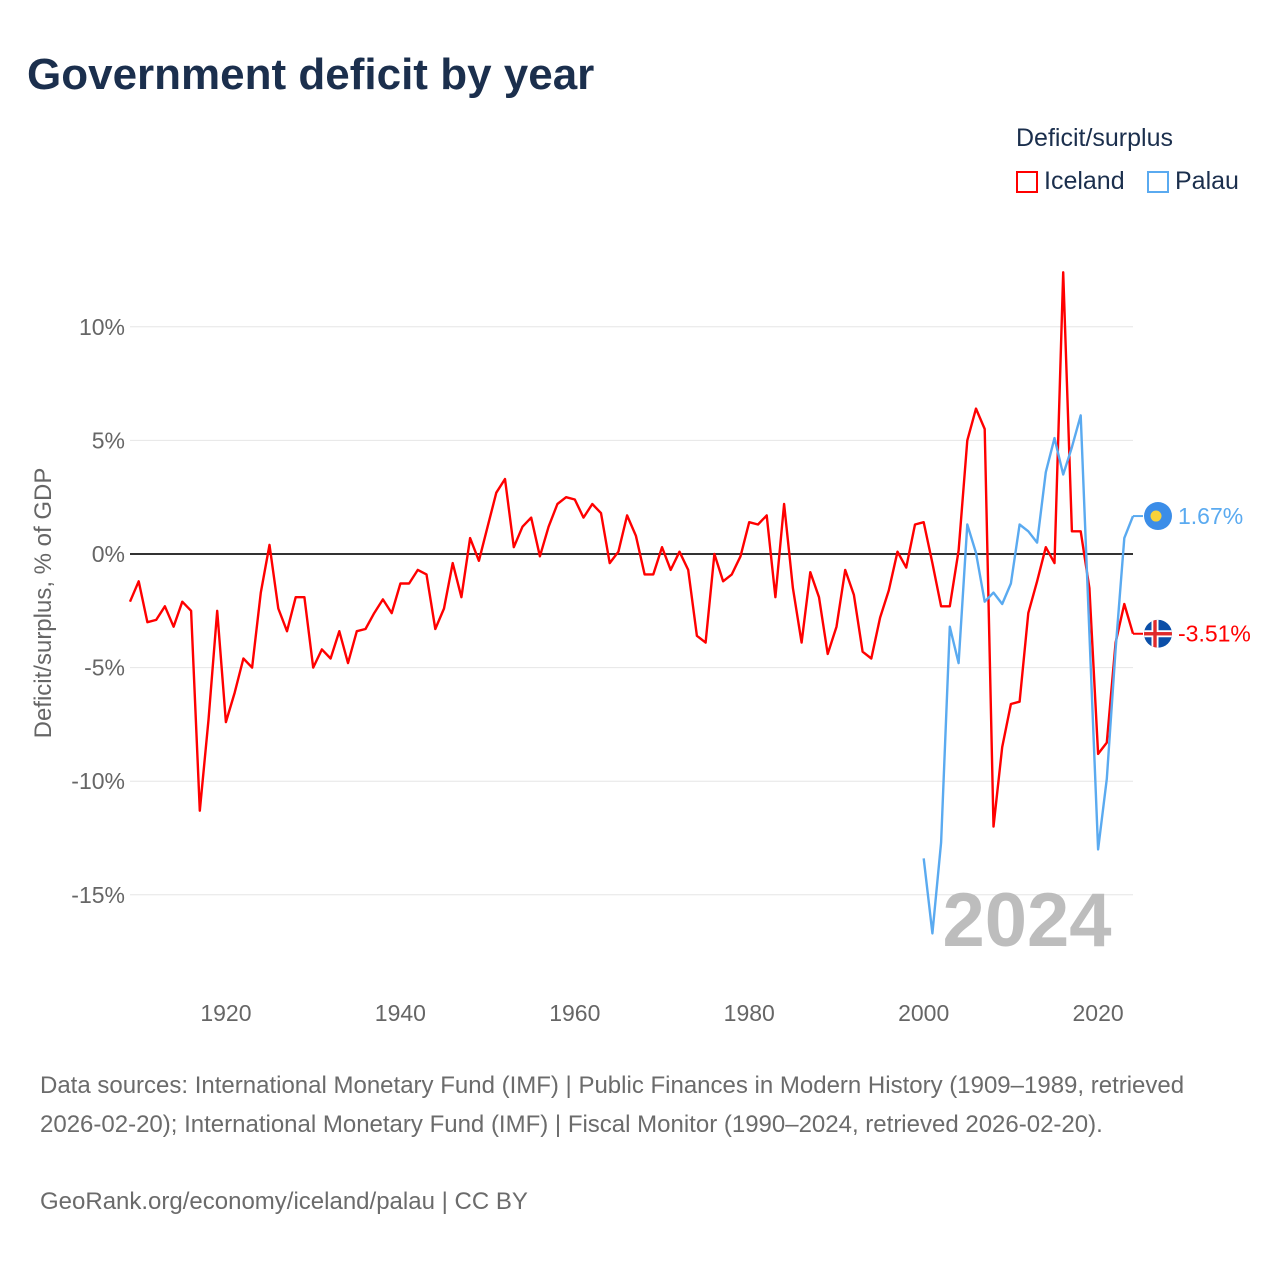  Describe the element at coordinates (1158, 181) in the screenshot. I see `legend-swatch-palau` at that location.